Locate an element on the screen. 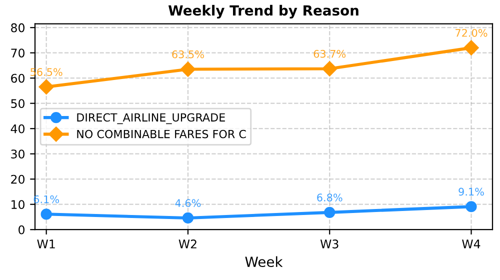  y-tick-label: 10 is located at coordinates (18, 204).